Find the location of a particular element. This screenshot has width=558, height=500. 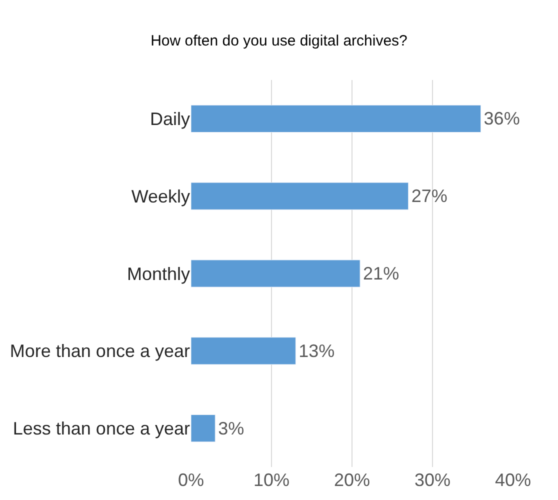

data-label: 13% is located at coordinates (316, 350).